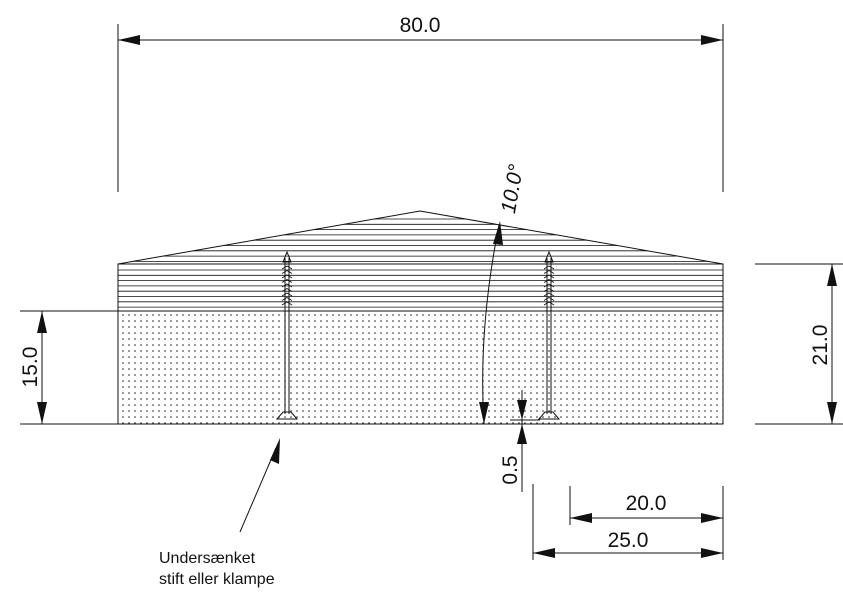 The height and width of the screenshot is (599, 843). Describe the element at coordinates (512, 189) in the screenshot. I see `dimension-angle-label: 10.0°` at that location.